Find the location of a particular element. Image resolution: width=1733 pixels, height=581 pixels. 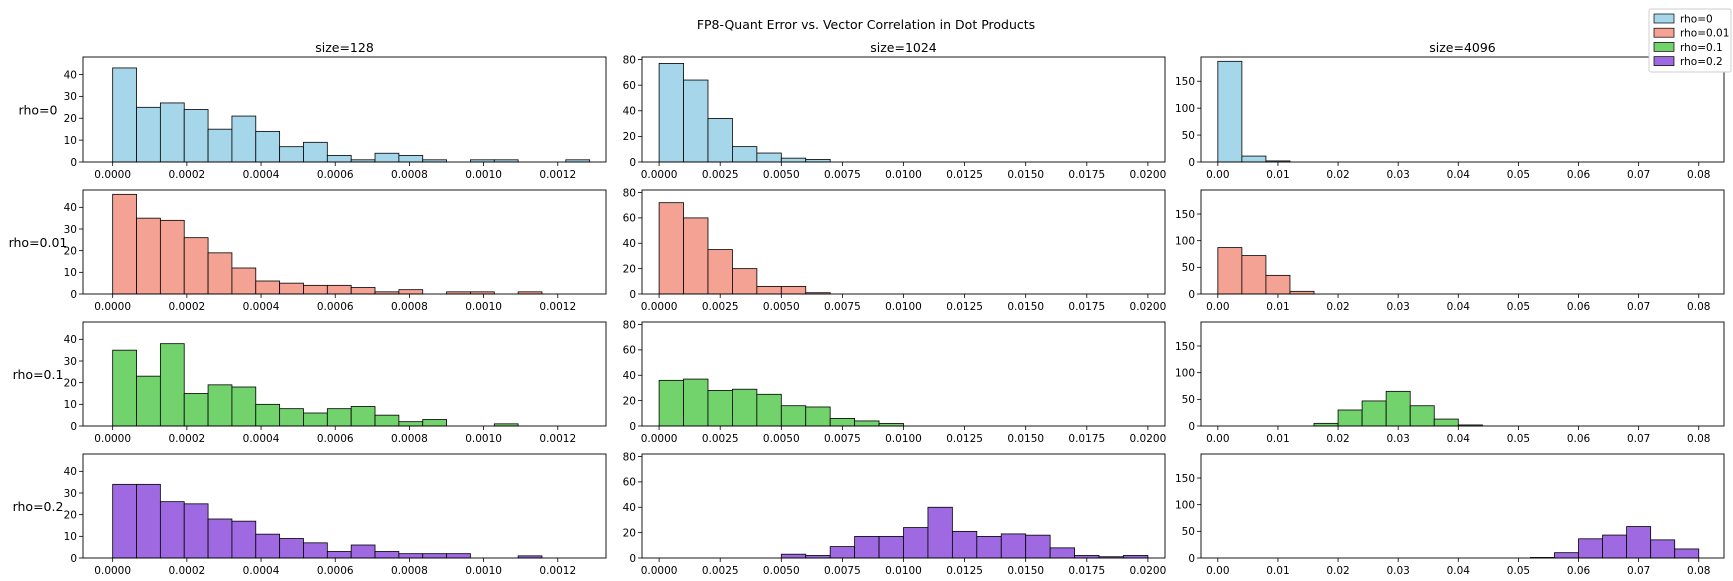

legend-label: rho=0 is located at coordinates (1696, 20).